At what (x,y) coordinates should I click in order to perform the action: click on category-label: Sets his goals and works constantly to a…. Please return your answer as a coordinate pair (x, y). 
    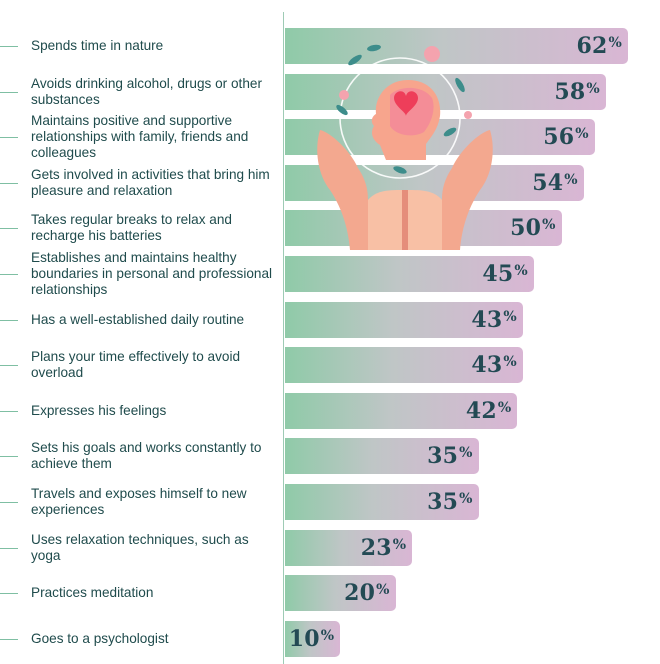
    Looking at the image, I should click on (146, 456).